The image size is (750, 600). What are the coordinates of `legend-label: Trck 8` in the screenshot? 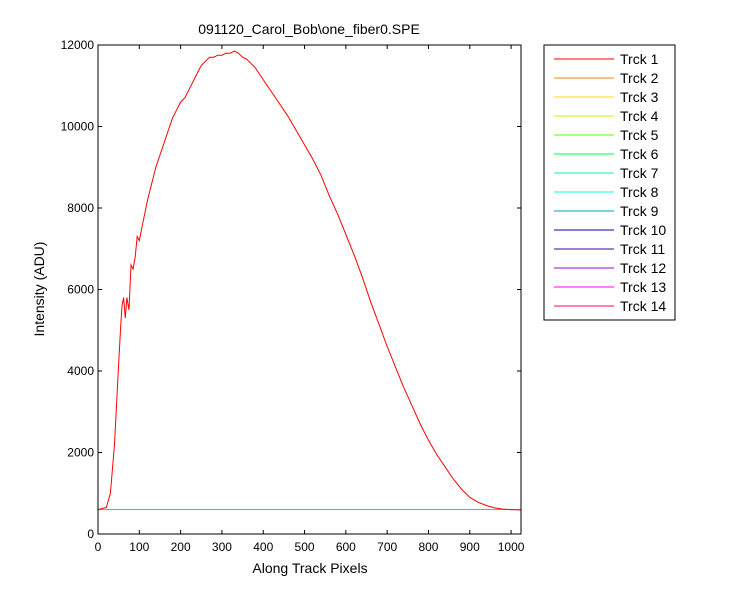 It's located at (639, 192).